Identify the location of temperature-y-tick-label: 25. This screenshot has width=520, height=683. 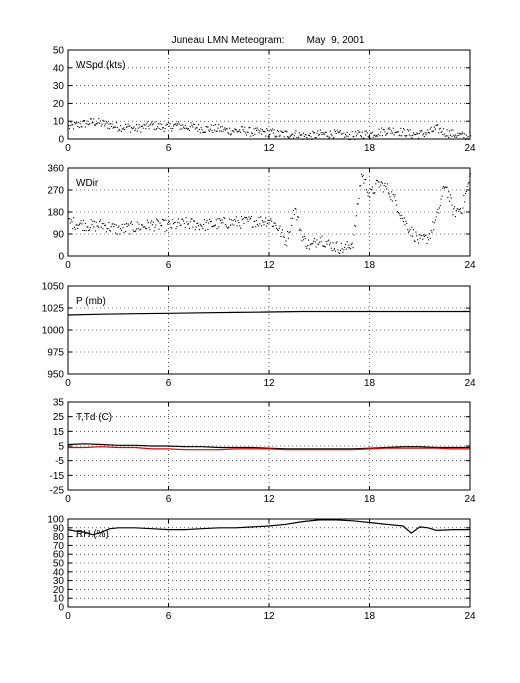
(59, 417).